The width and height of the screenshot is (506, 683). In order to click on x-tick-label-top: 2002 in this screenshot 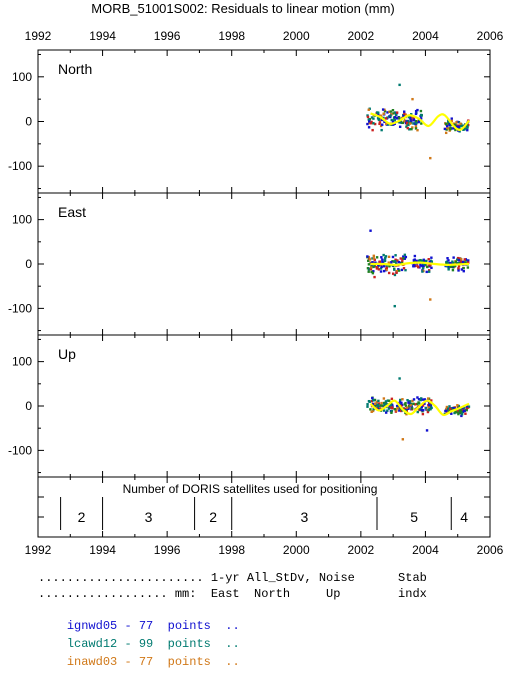, I will do `click(361, 36)`.